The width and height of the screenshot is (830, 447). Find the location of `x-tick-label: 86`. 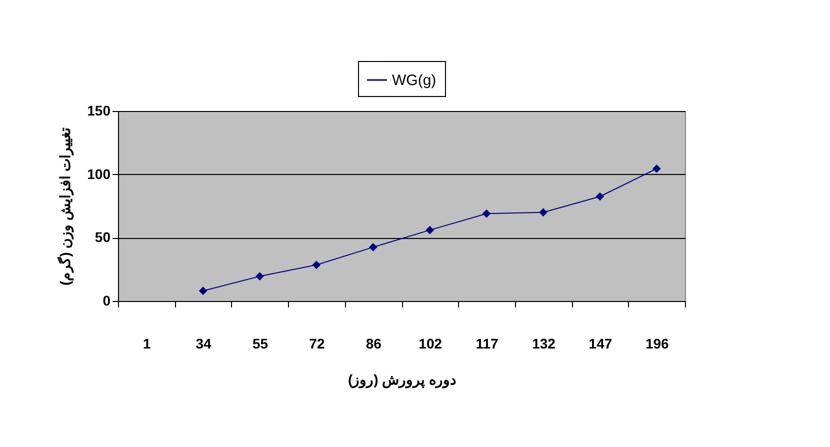

x-tick-label: 86 is located at coordinates (374, 344).